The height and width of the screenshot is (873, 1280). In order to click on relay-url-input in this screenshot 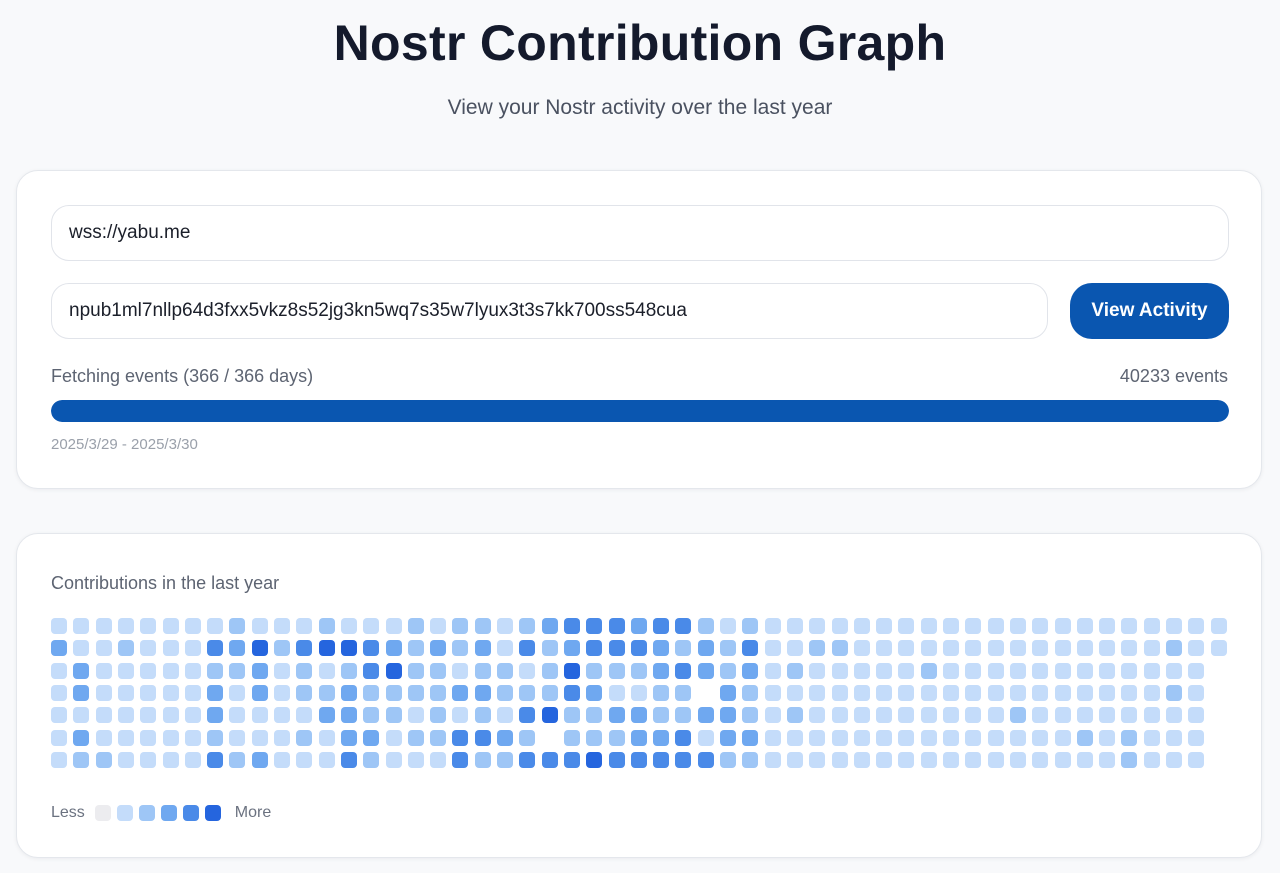, I will do `click(640, 233)`.